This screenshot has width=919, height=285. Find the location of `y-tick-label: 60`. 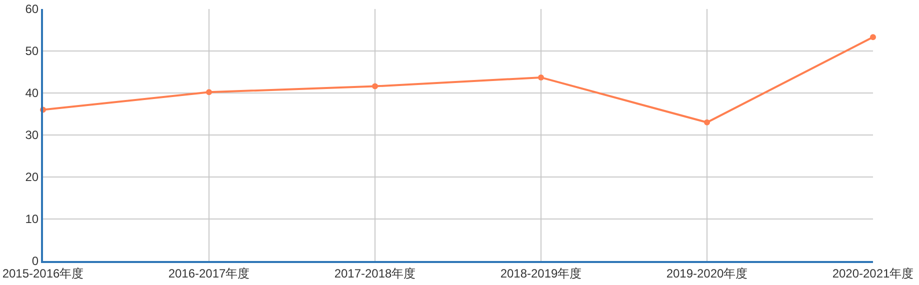

y-tick-label: 60 is located at coordinates (32, 9).